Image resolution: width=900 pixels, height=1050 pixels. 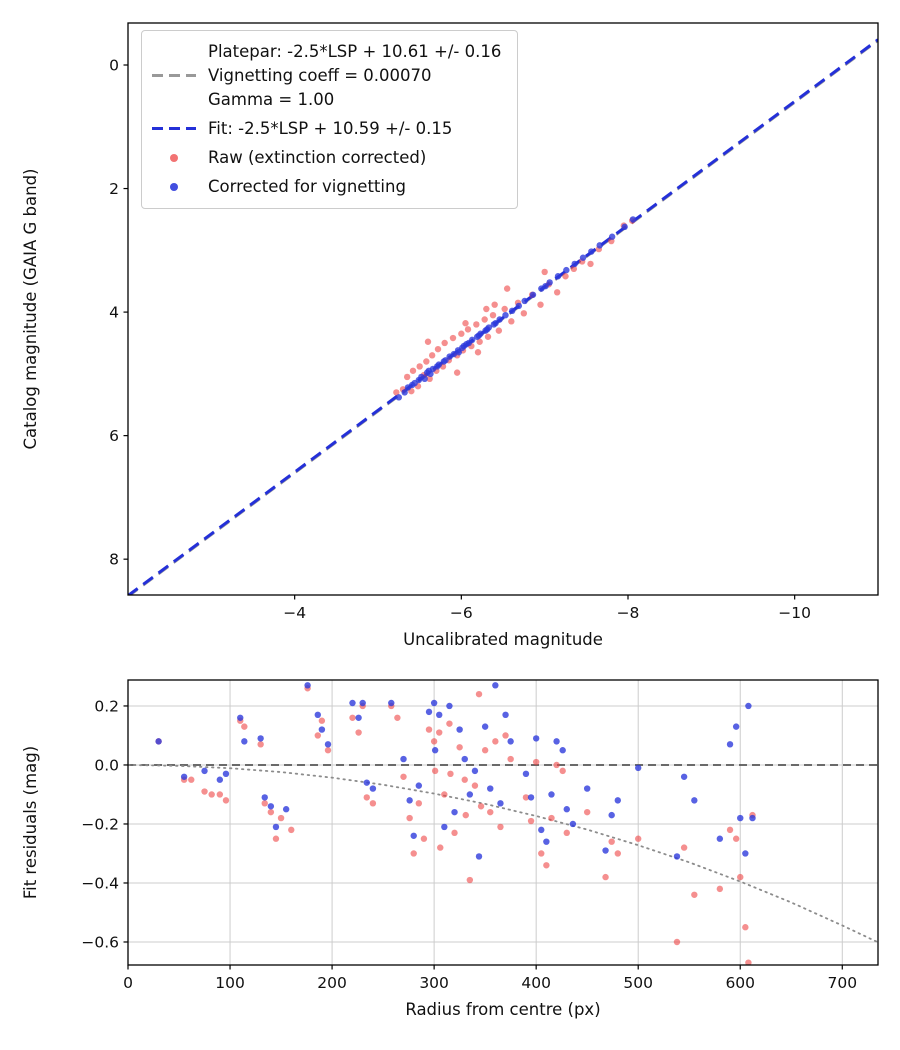 I want to click on y-tick-label: −0.6, so click(x=100, y=942).